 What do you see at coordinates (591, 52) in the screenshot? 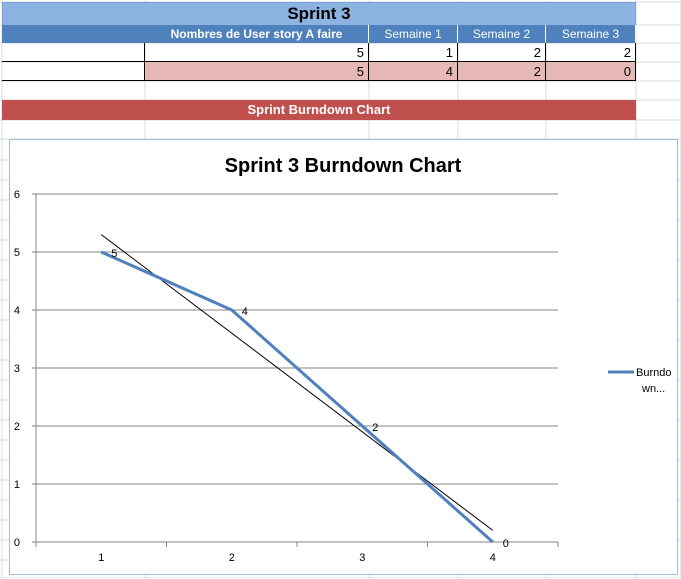
I see `row1-week-3: 2` at bounding box center [591, 52].